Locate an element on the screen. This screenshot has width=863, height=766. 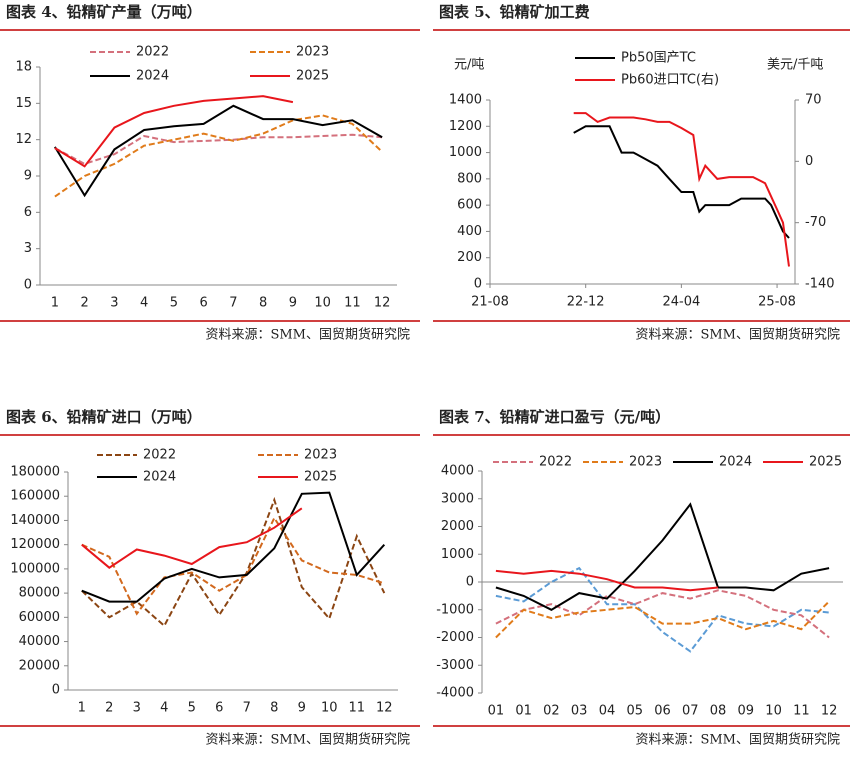
x-tick-label: 25-08 is located at coordinates (777, 302).